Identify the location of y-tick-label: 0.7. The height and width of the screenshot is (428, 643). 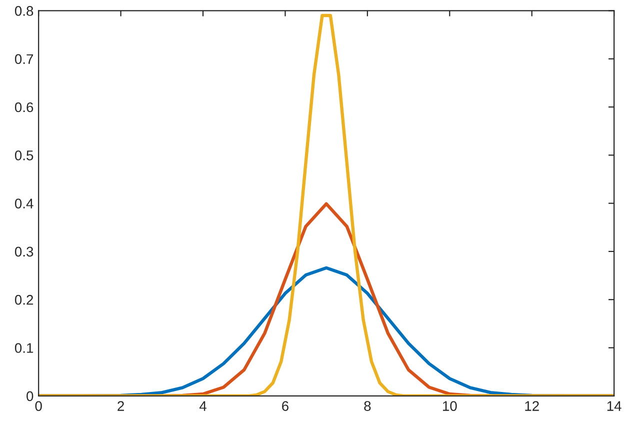
(24, 59).